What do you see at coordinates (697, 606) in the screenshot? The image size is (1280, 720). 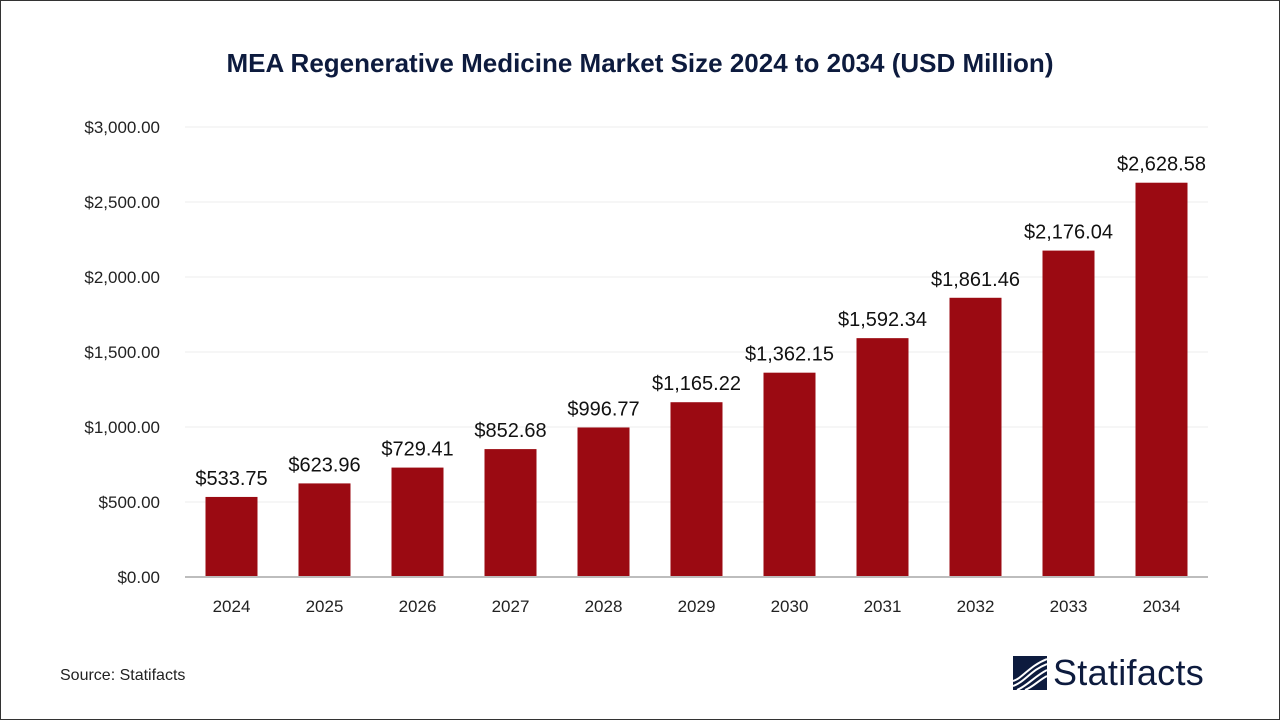 I see `x-tick-label: 2029` at bounding box center [697, 606].